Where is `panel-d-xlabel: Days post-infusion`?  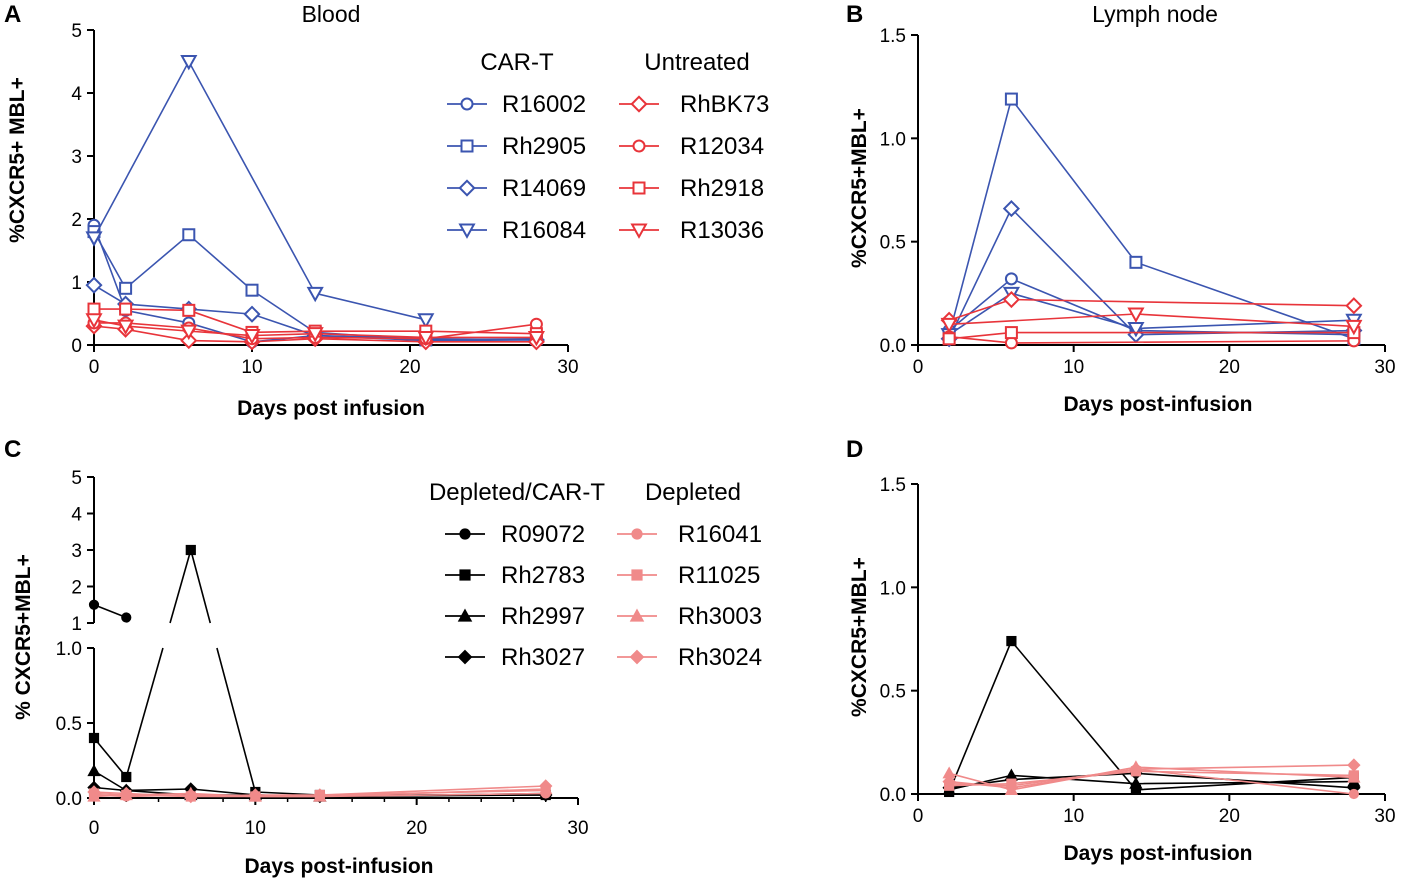
panel-d-xlabel: Days post-infusion is located at coordinates (1157, 853).